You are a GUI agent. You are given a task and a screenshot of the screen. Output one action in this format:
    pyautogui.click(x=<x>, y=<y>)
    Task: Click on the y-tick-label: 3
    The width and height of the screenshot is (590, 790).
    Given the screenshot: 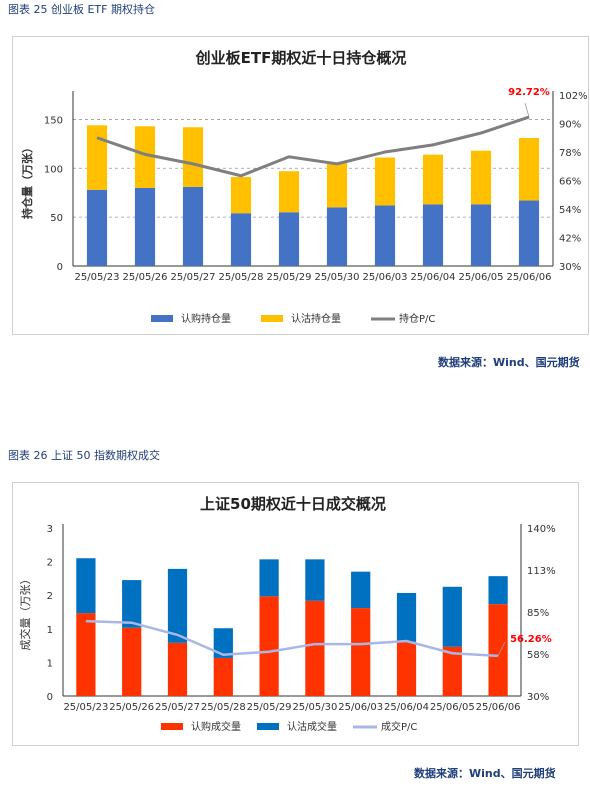 What is the action you would take?
    pyautogui.click(x=50, y=529)
    